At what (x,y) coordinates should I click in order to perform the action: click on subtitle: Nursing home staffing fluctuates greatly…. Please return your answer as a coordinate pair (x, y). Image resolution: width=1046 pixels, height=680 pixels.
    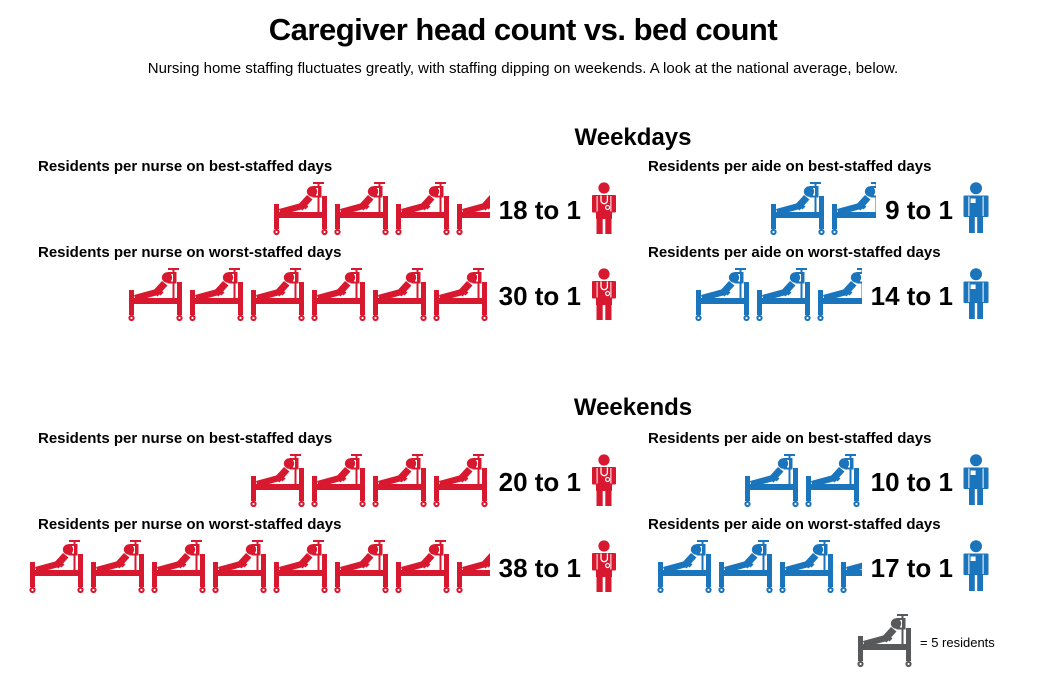
    Looking at the image, I should click on (523, 68).